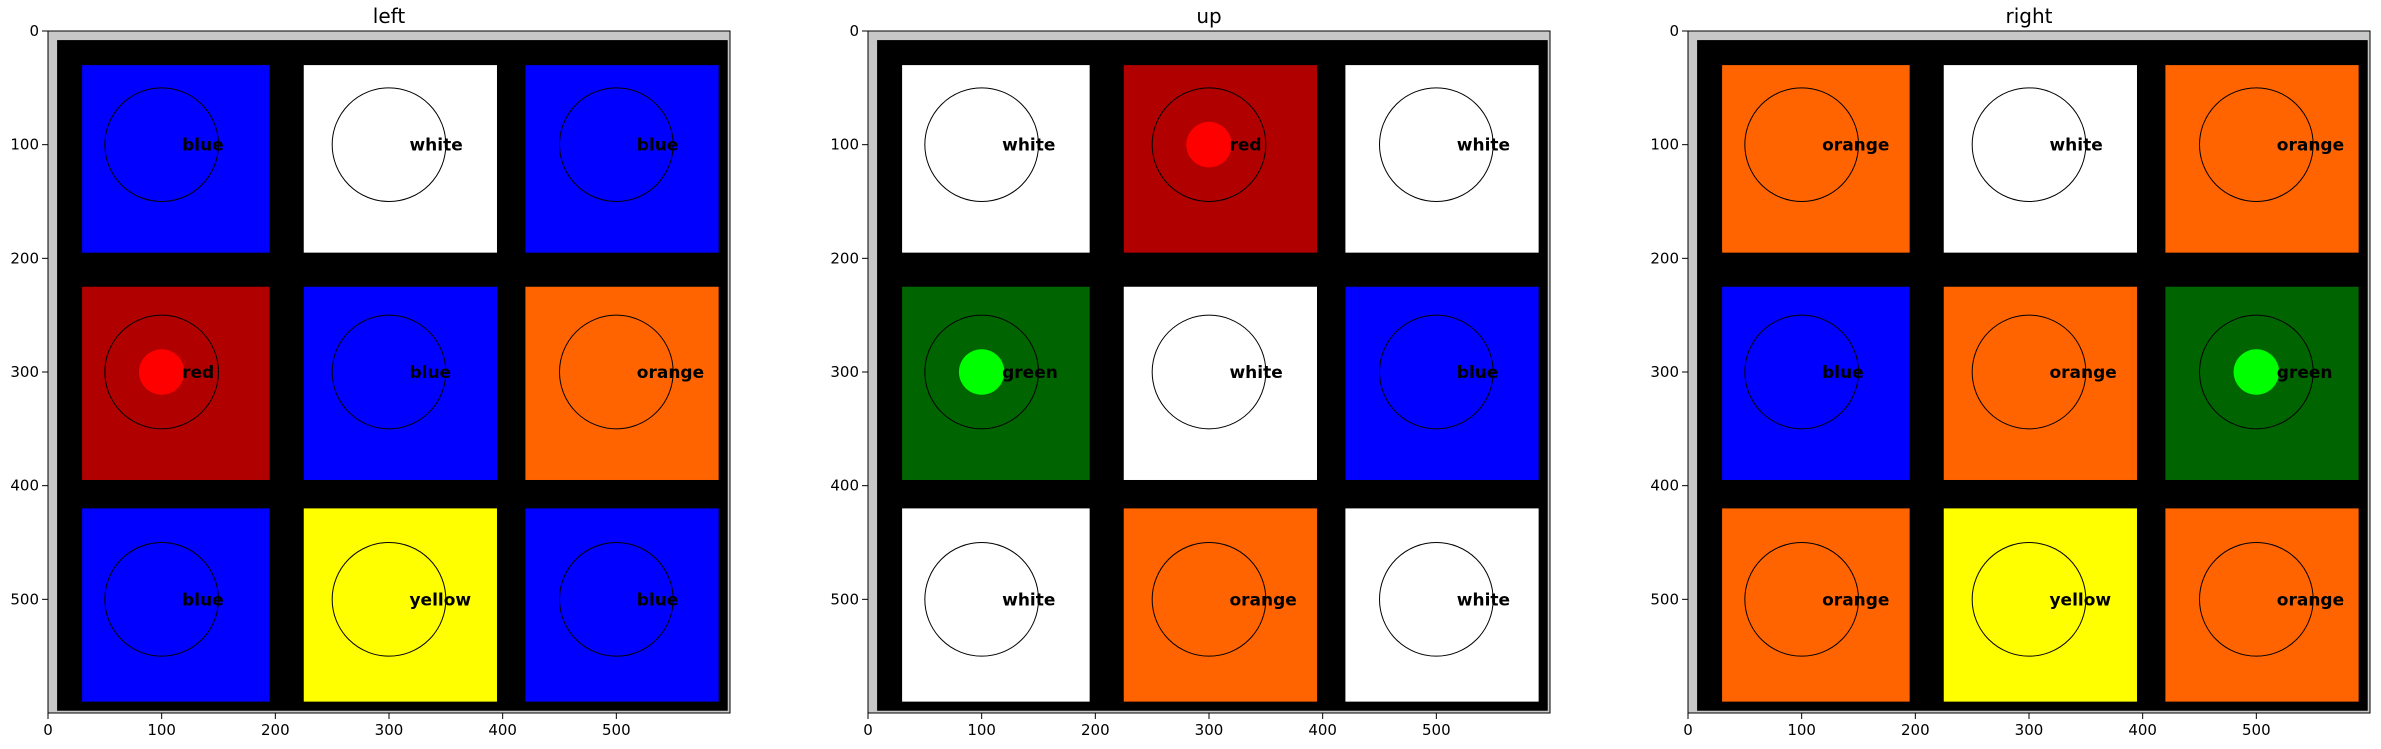 This screenshot has width=2381, height=749. Describe the element at coordinates (1030, 373) in the screenshot. I see `cell-label: green` at that location.